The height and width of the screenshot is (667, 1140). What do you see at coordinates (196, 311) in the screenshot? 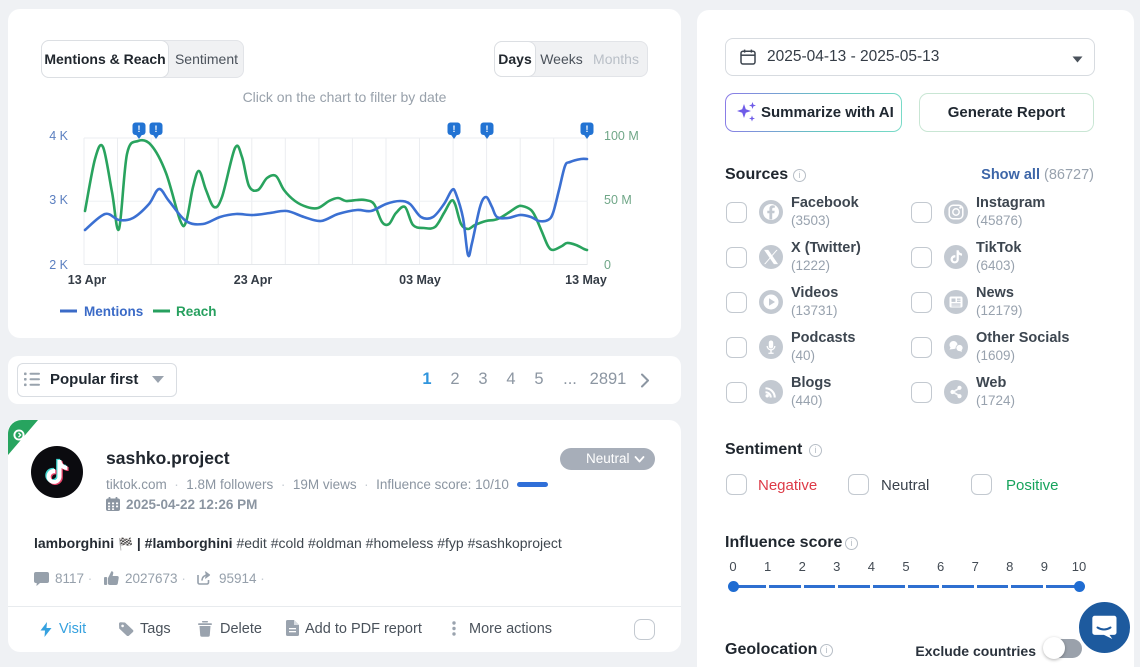
I see `svg-text: Reach` at bounding box center [196, 311].